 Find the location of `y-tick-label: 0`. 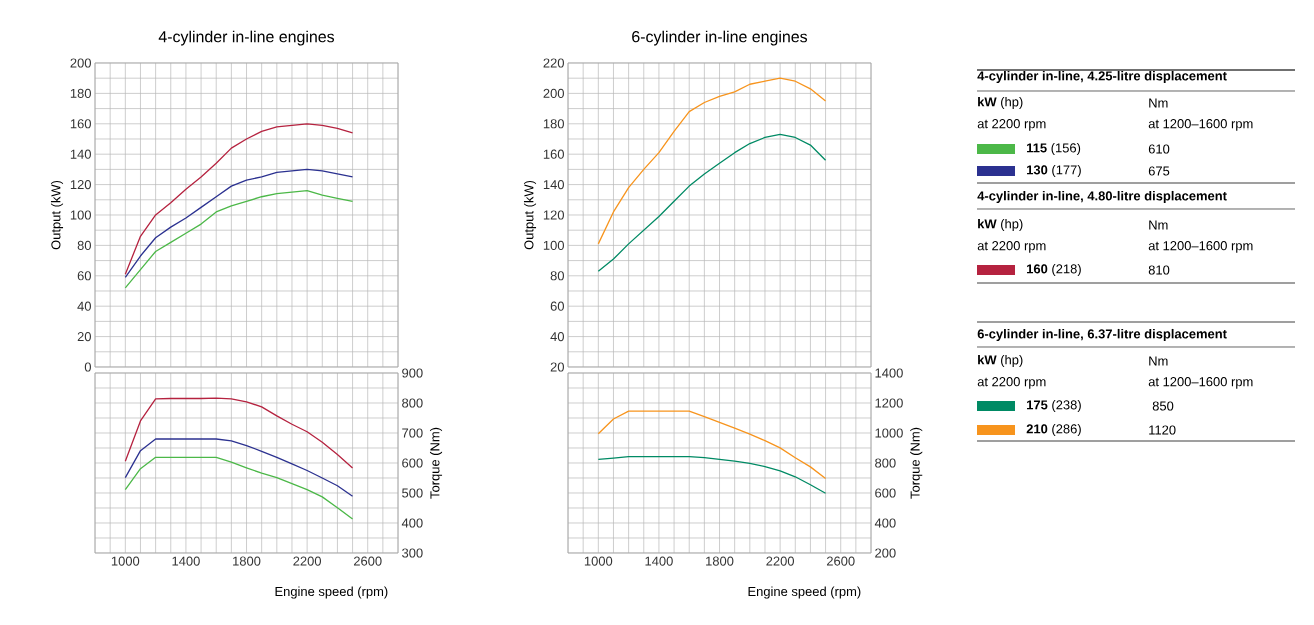

y-tick-label: 0 is located at coordinates (87, 367).